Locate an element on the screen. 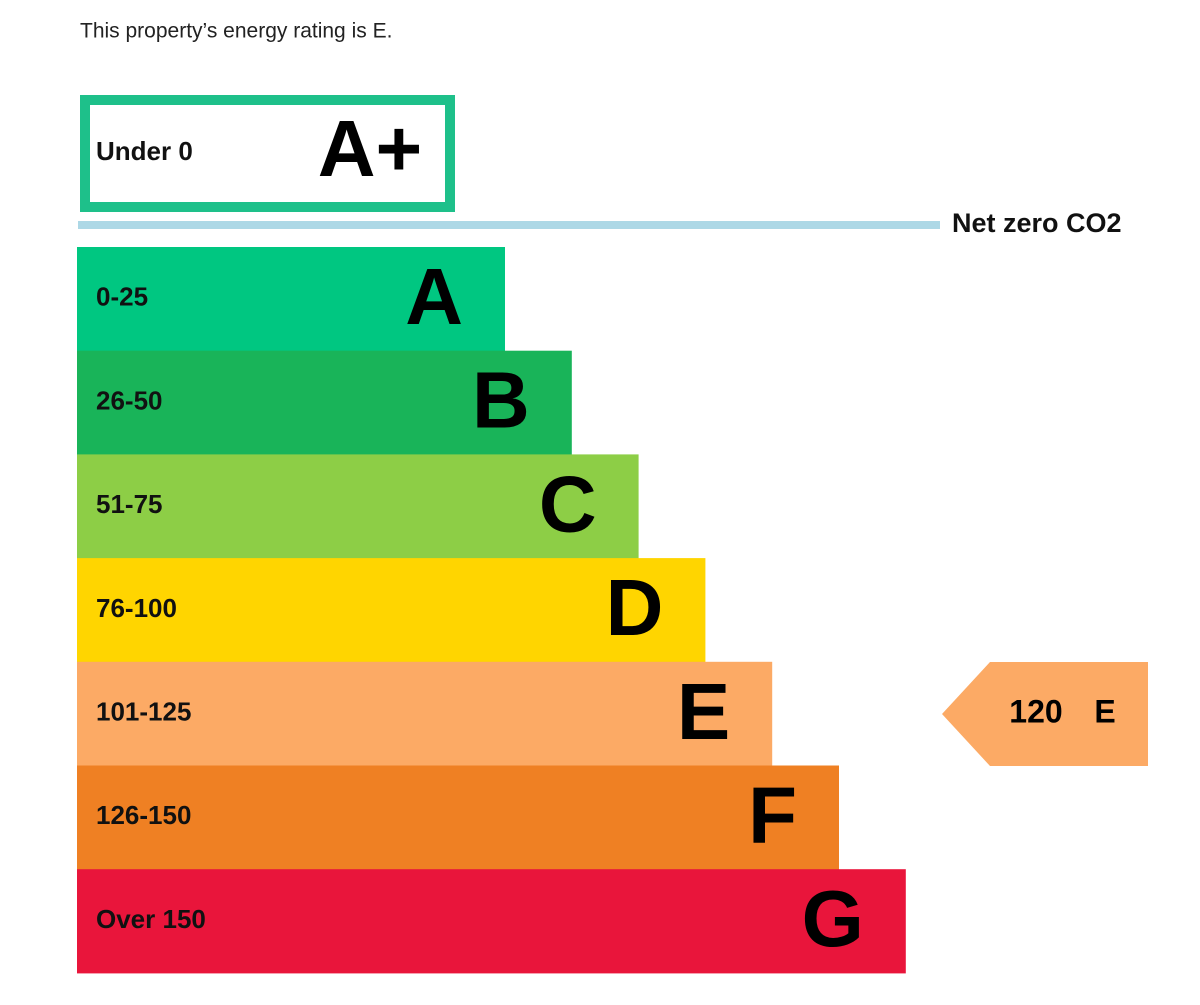 The image size is (1200, 1005). top-band-range: Under 0 is located at coordinates (144, 151).